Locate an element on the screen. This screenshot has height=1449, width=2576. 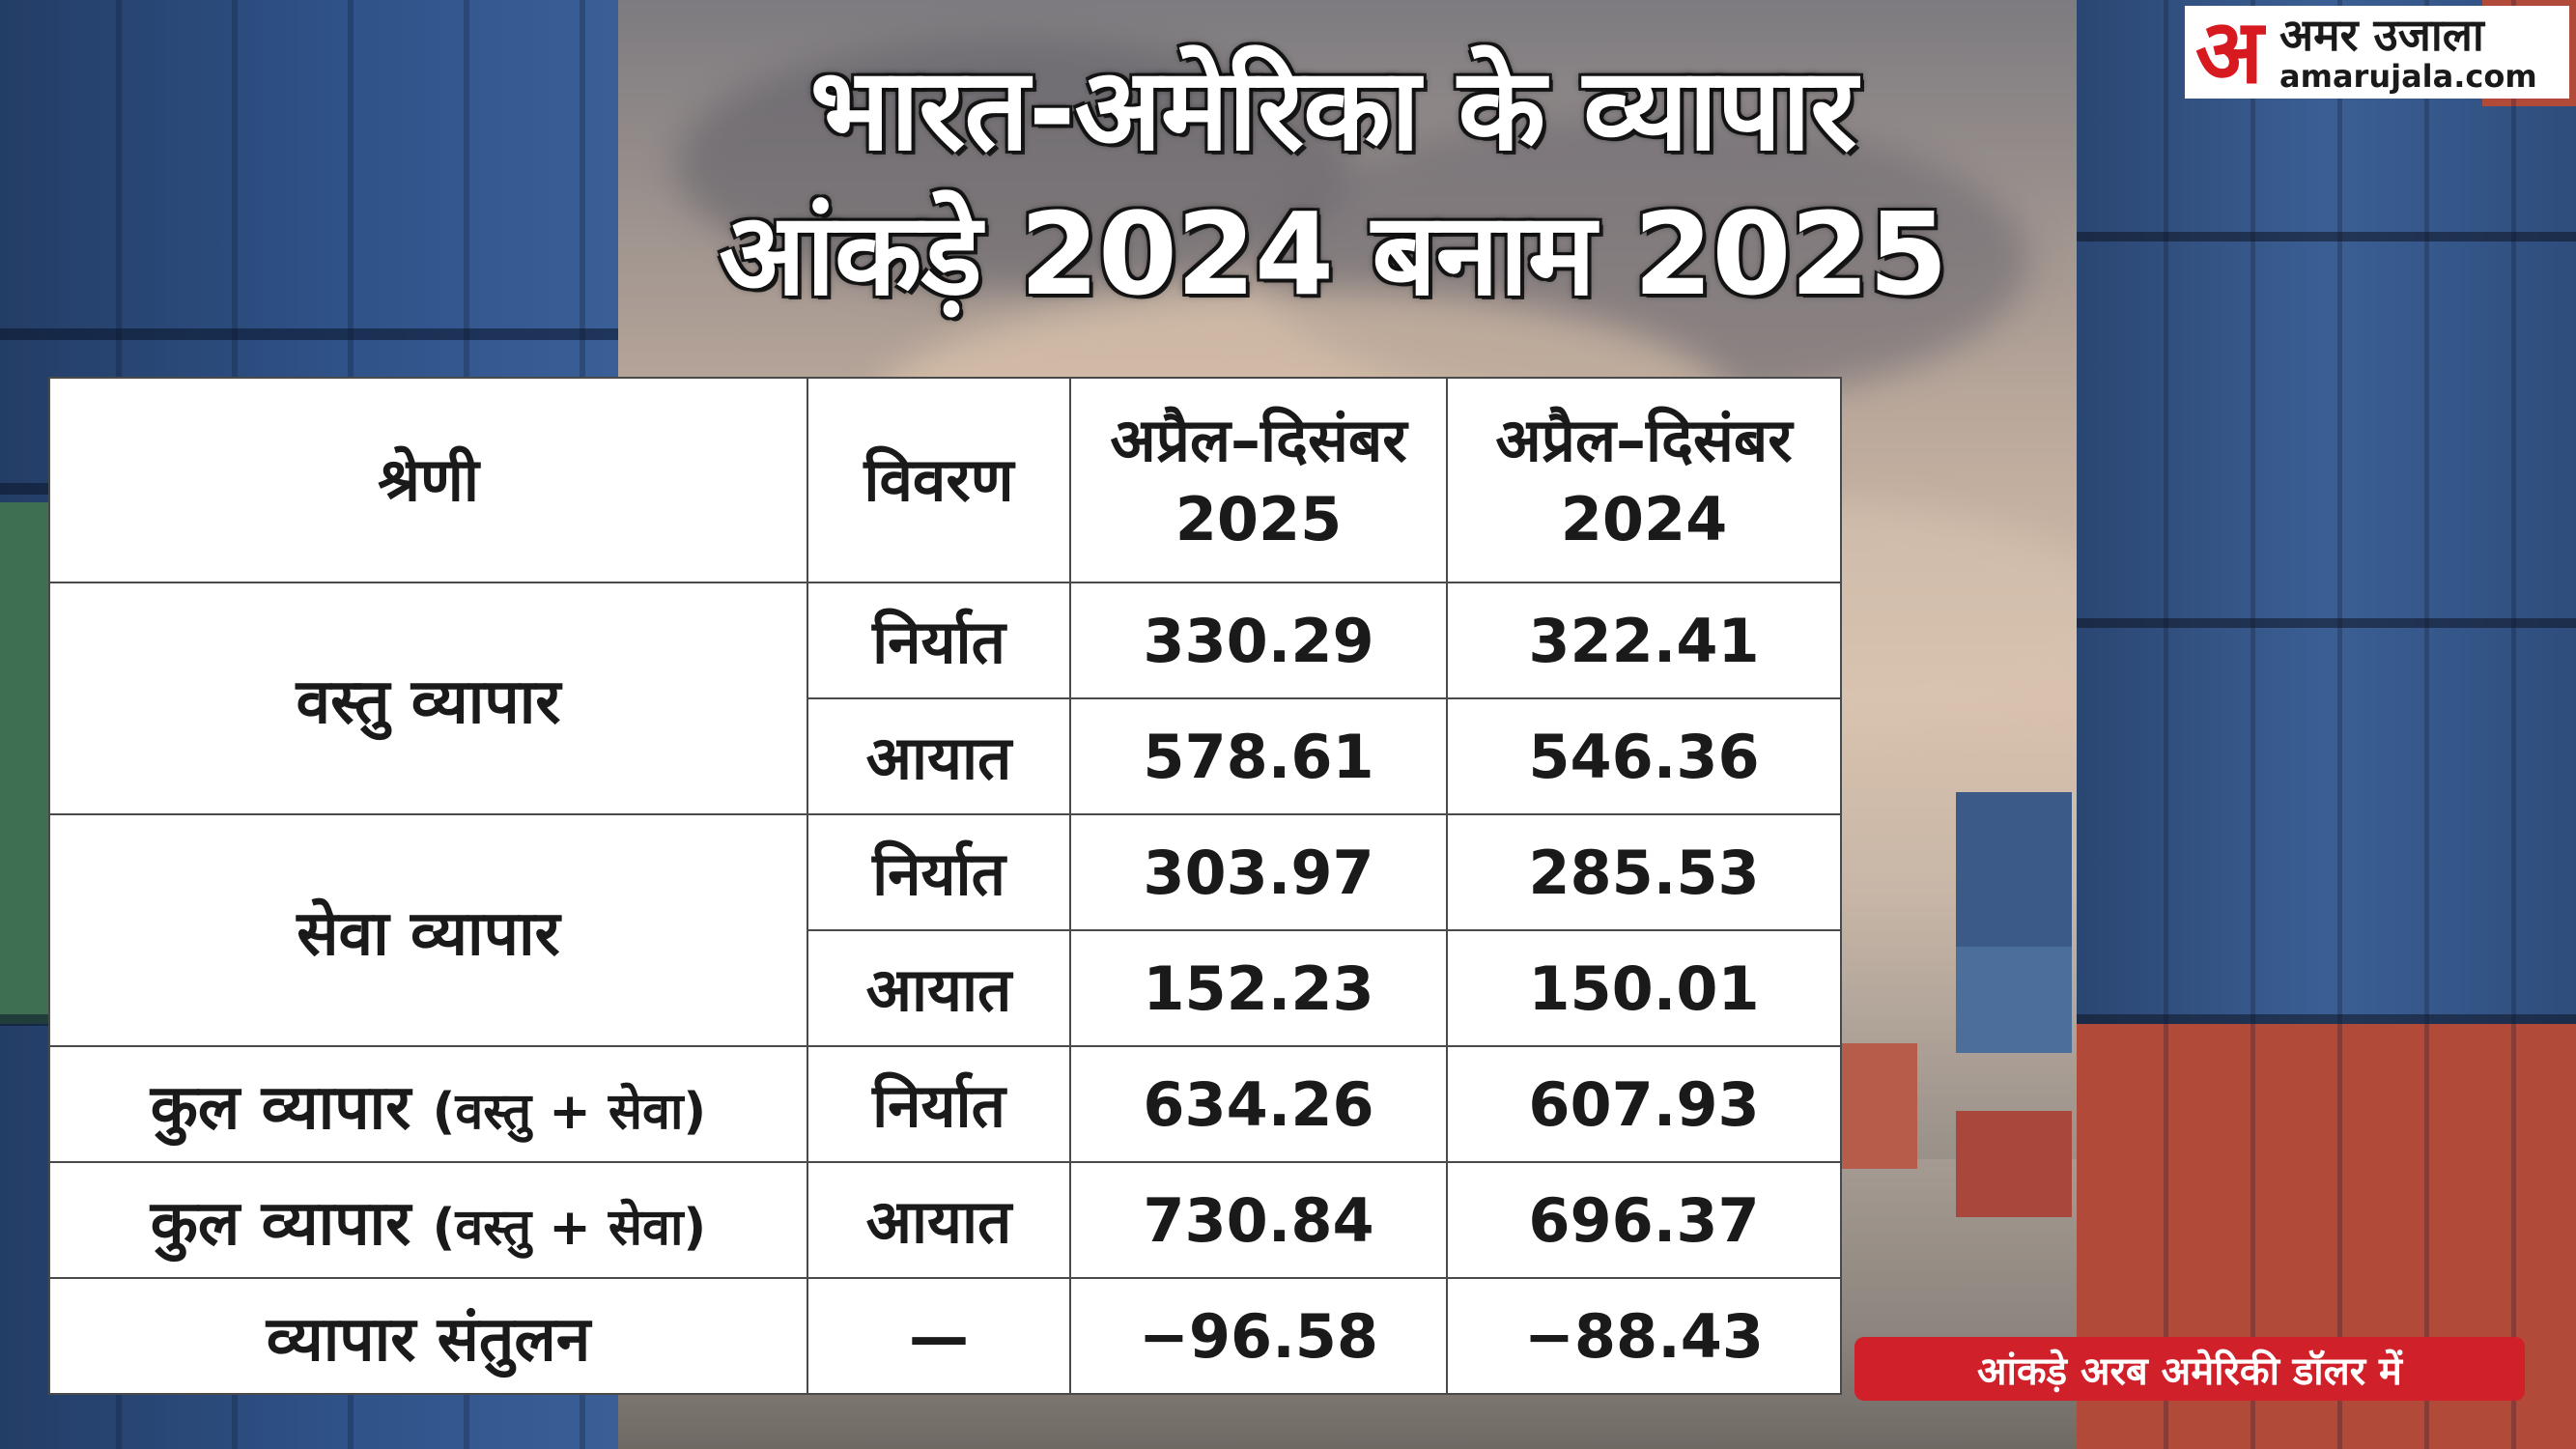
header-period-2024-line2: 2024 is located at coordinates (1644, 519).